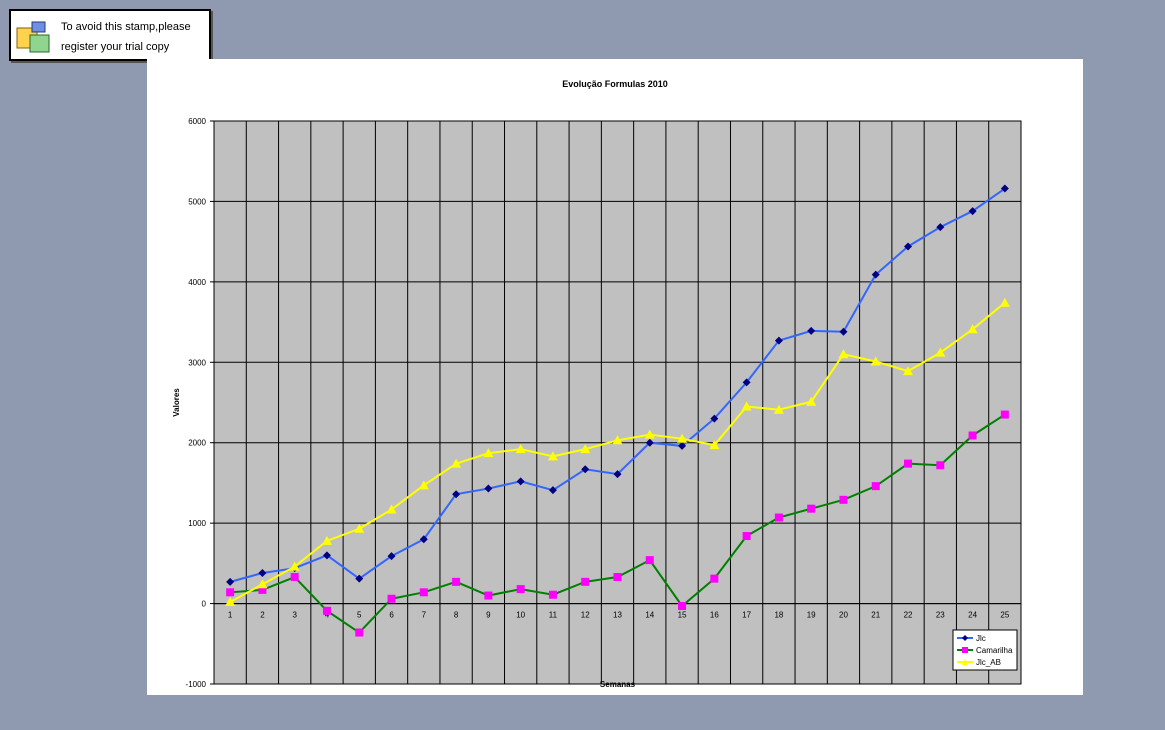 This screenshot has height=730, width=1165. What do you see at coordinates (488, 615) in the screenshot?
I see `x-tick-label: 9` at bounding box center [488, 615].